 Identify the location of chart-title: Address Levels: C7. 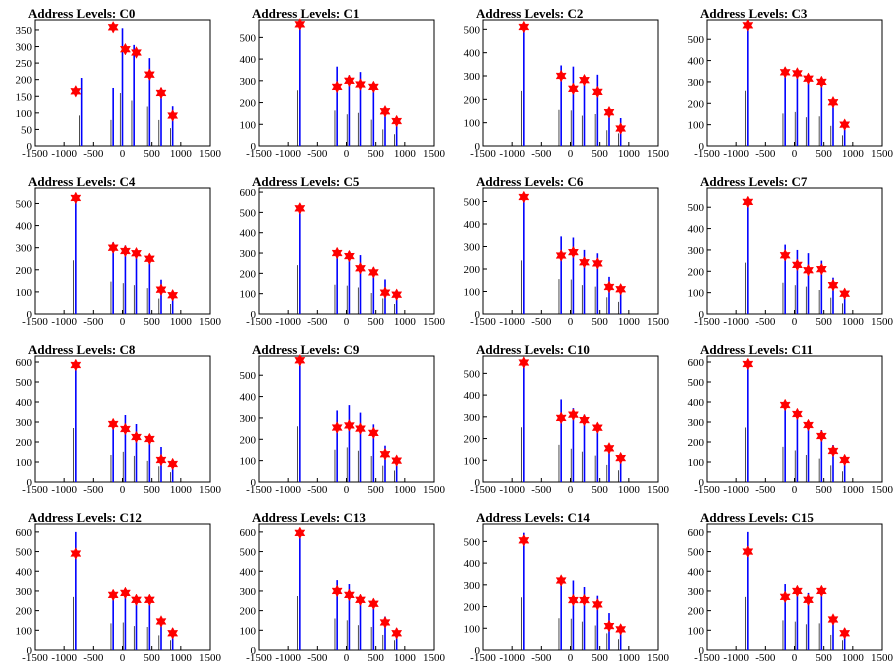
(754, 181).